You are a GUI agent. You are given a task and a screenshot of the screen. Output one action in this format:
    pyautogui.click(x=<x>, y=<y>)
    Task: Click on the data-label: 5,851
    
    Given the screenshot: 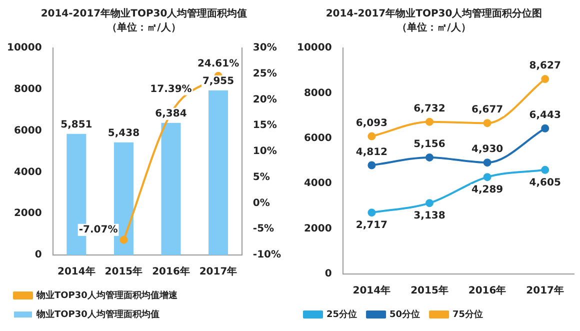 What is the action you would take?
    pyautogui.click(x=76, y=124)
    